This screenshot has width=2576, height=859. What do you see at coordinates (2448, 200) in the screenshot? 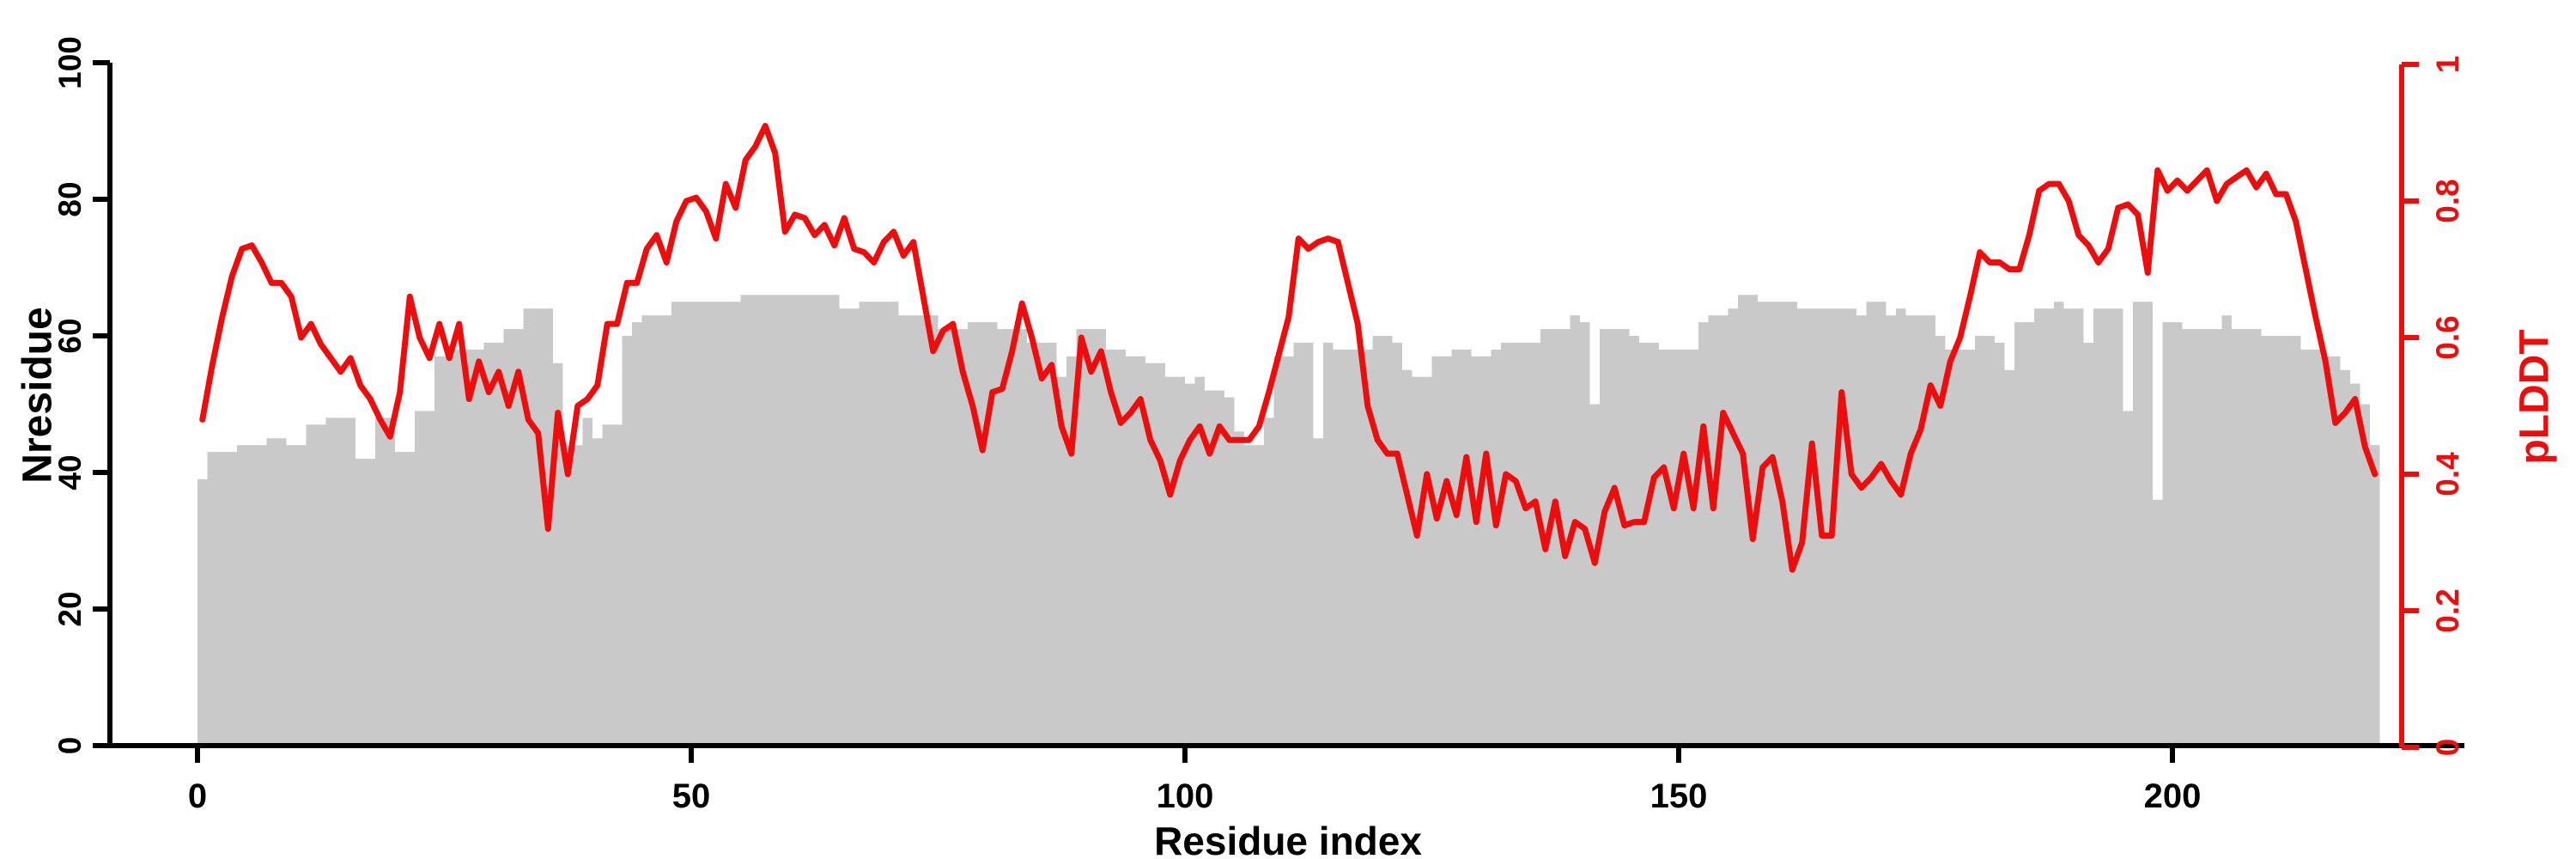
I see `y-right-tick-label: 0.8` at bounding box center [2448, 200].